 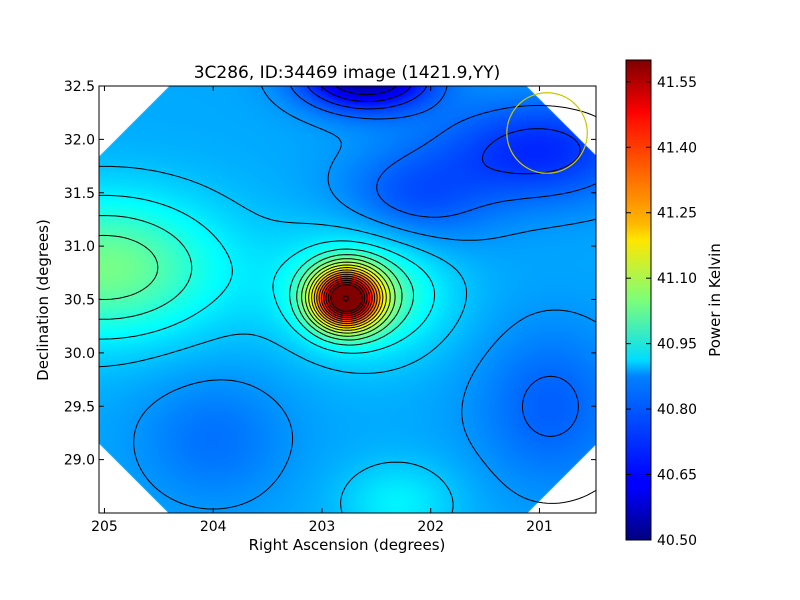 I want to click on x-tick-label: 205, so click(x=104, y=527).